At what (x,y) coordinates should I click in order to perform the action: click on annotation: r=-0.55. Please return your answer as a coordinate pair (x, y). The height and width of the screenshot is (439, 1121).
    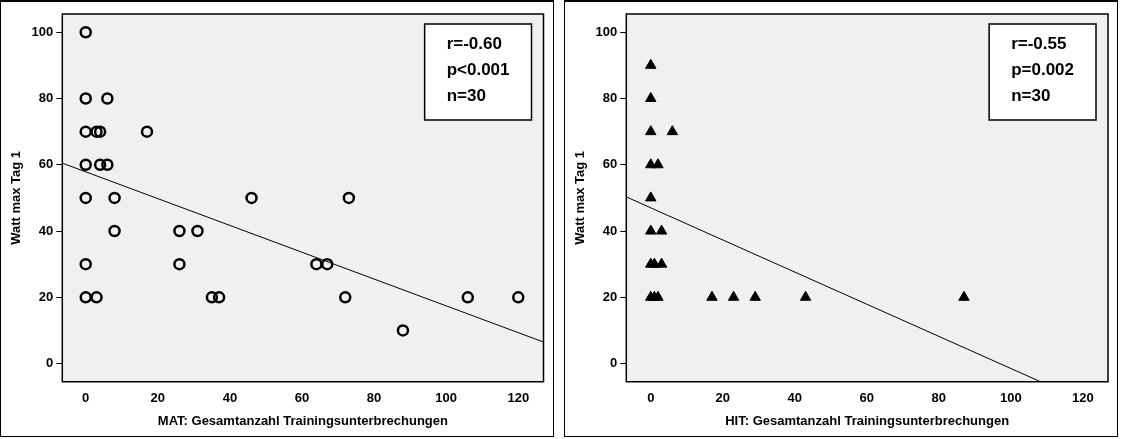
    Looking at the image, I should click on (1039, 44).